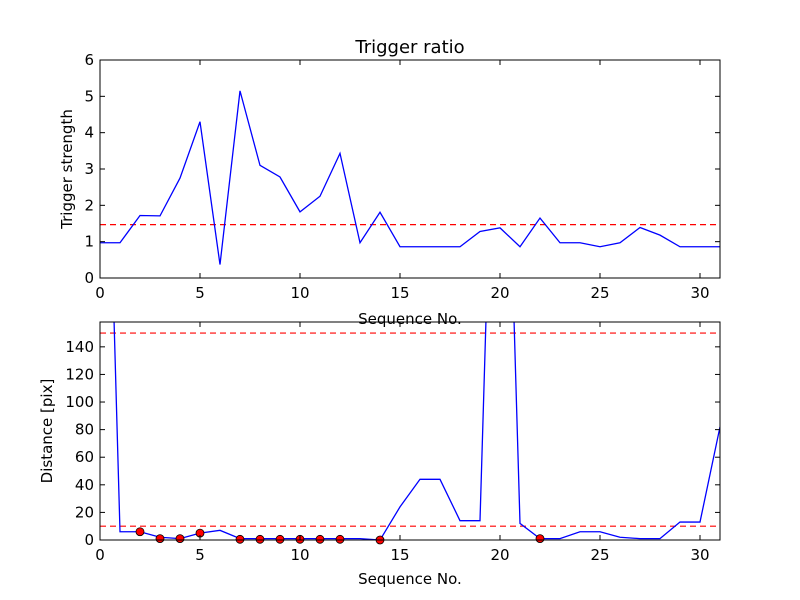 Image resolution: width=800 pixels, height=600 pixels. Describe the element at coordinates (67, 169) in the screenshot. I see `y-axis-label: Trigger strength` at that location.